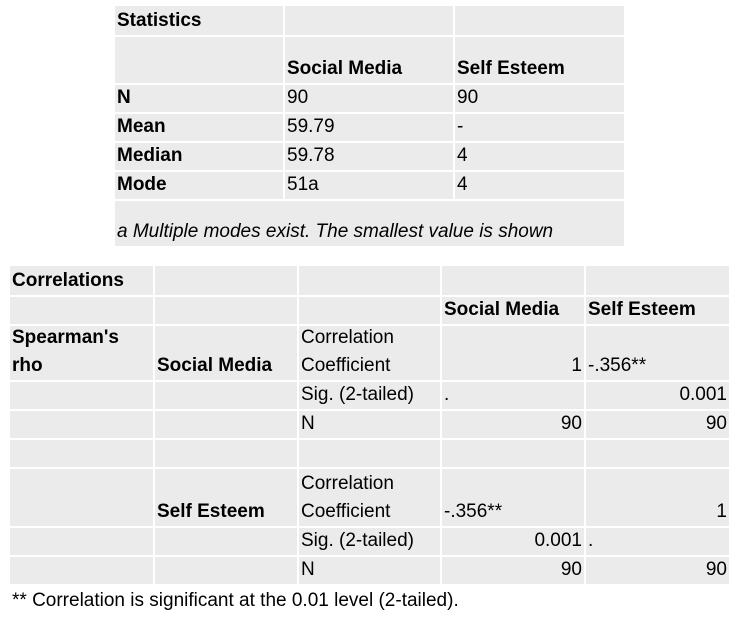 This screenshot has height=619, width=739. I want to click on correlations-title: Correlations, so click(81, 280).